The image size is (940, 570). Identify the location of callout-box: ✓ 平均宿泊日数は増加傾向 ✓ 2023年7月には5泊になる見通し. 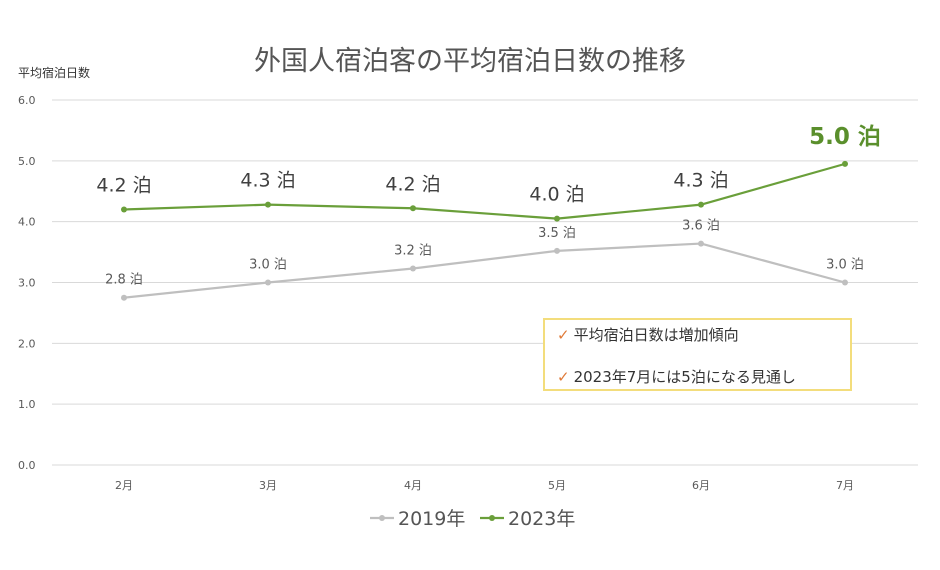
(697, 354).